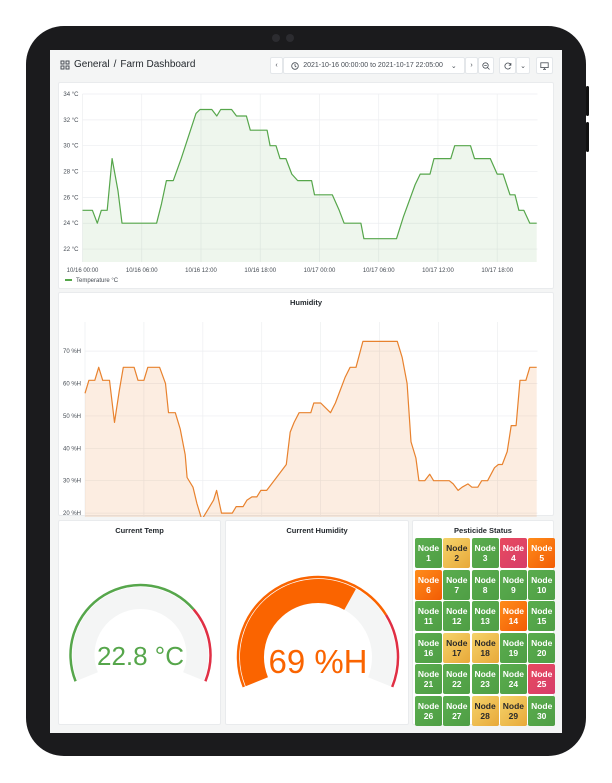 This screenshot has width=612, height=783. I want to click on node-tile-24: Node 24, so click(513, 679).